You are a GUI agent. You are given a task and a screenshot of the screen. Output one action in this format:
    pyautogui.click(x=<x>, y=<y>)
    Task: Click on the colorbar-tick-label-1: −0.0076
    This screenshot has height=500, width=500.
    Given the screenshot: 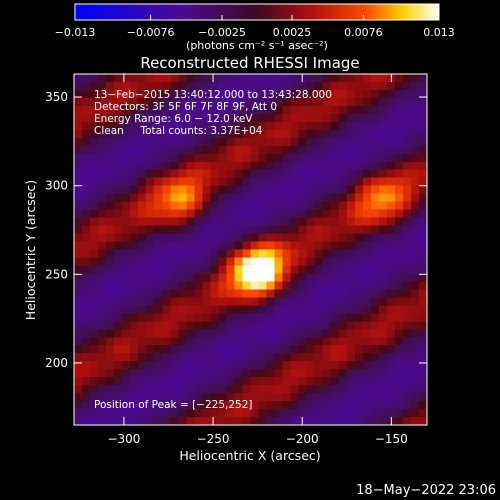 What is the action you would take?
    pyautogui.click(x=151, y=32)
    